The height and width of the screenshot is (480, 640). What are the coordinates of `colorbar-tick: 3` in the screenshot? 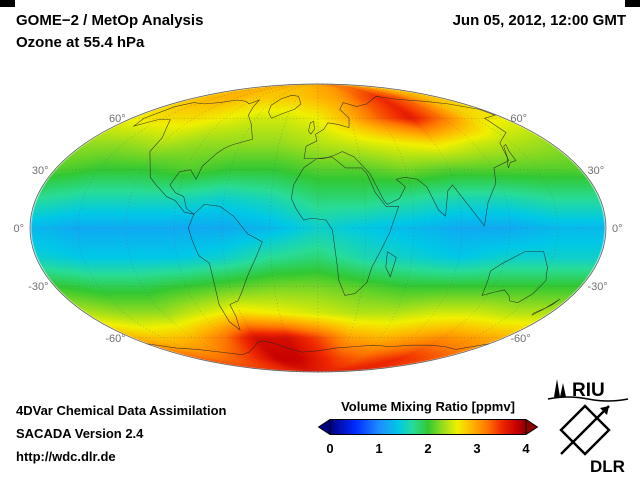 It's located at (477, 448).